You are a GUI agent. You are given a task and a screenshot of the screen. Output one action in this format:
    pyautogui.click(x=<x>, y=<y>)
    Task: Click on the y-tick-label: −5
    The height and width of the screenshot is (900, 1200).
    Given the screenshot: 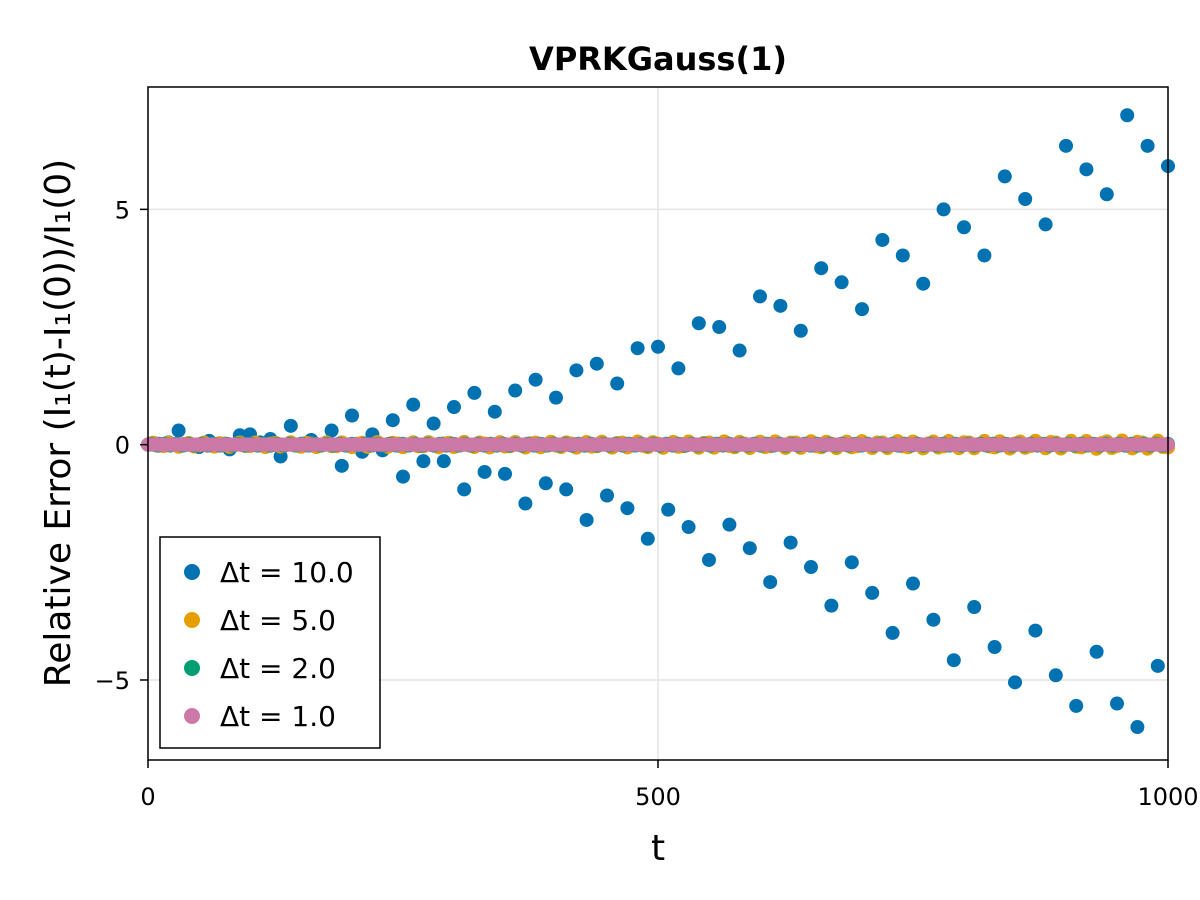 What is the action you would take?
    pyautogui.click(x=112, y=681)
    